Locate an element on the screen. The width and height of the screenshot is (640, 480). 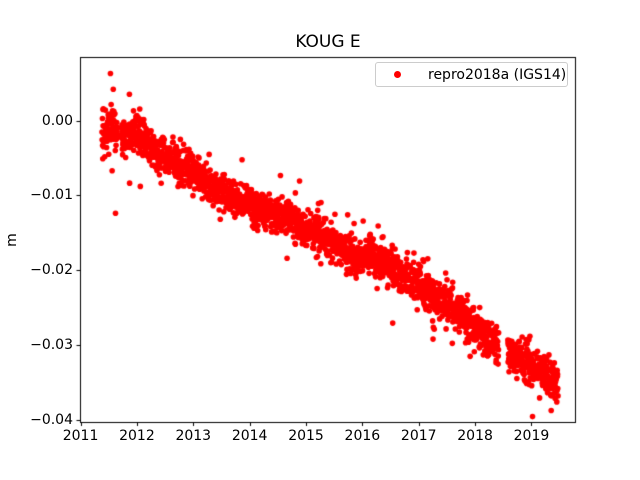
y-axis-label: m is located at coordinates (12, 240).